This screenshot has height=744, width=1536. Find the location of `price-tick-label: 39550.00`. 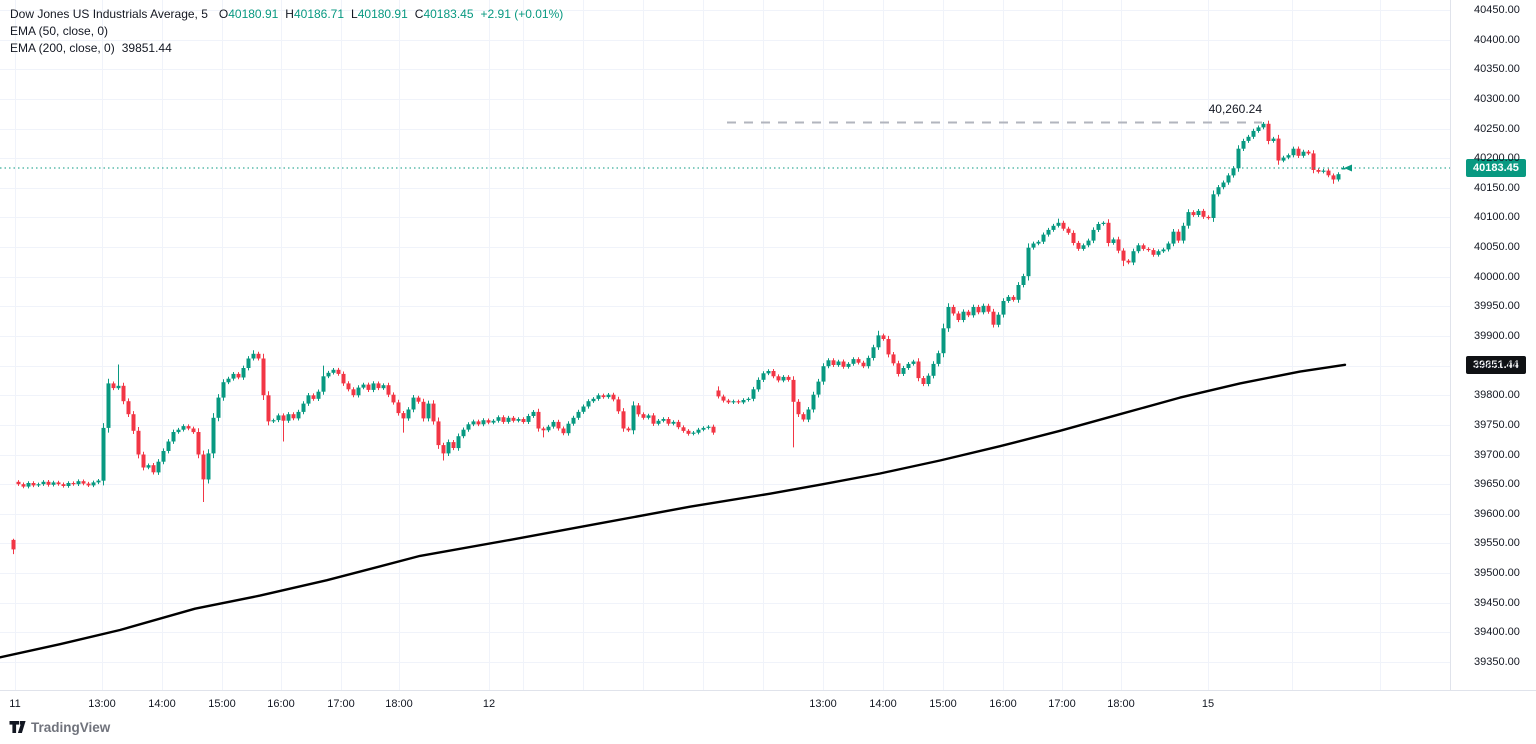

price-tick-label: 39550.00 is located at coordinates (1497, 543).